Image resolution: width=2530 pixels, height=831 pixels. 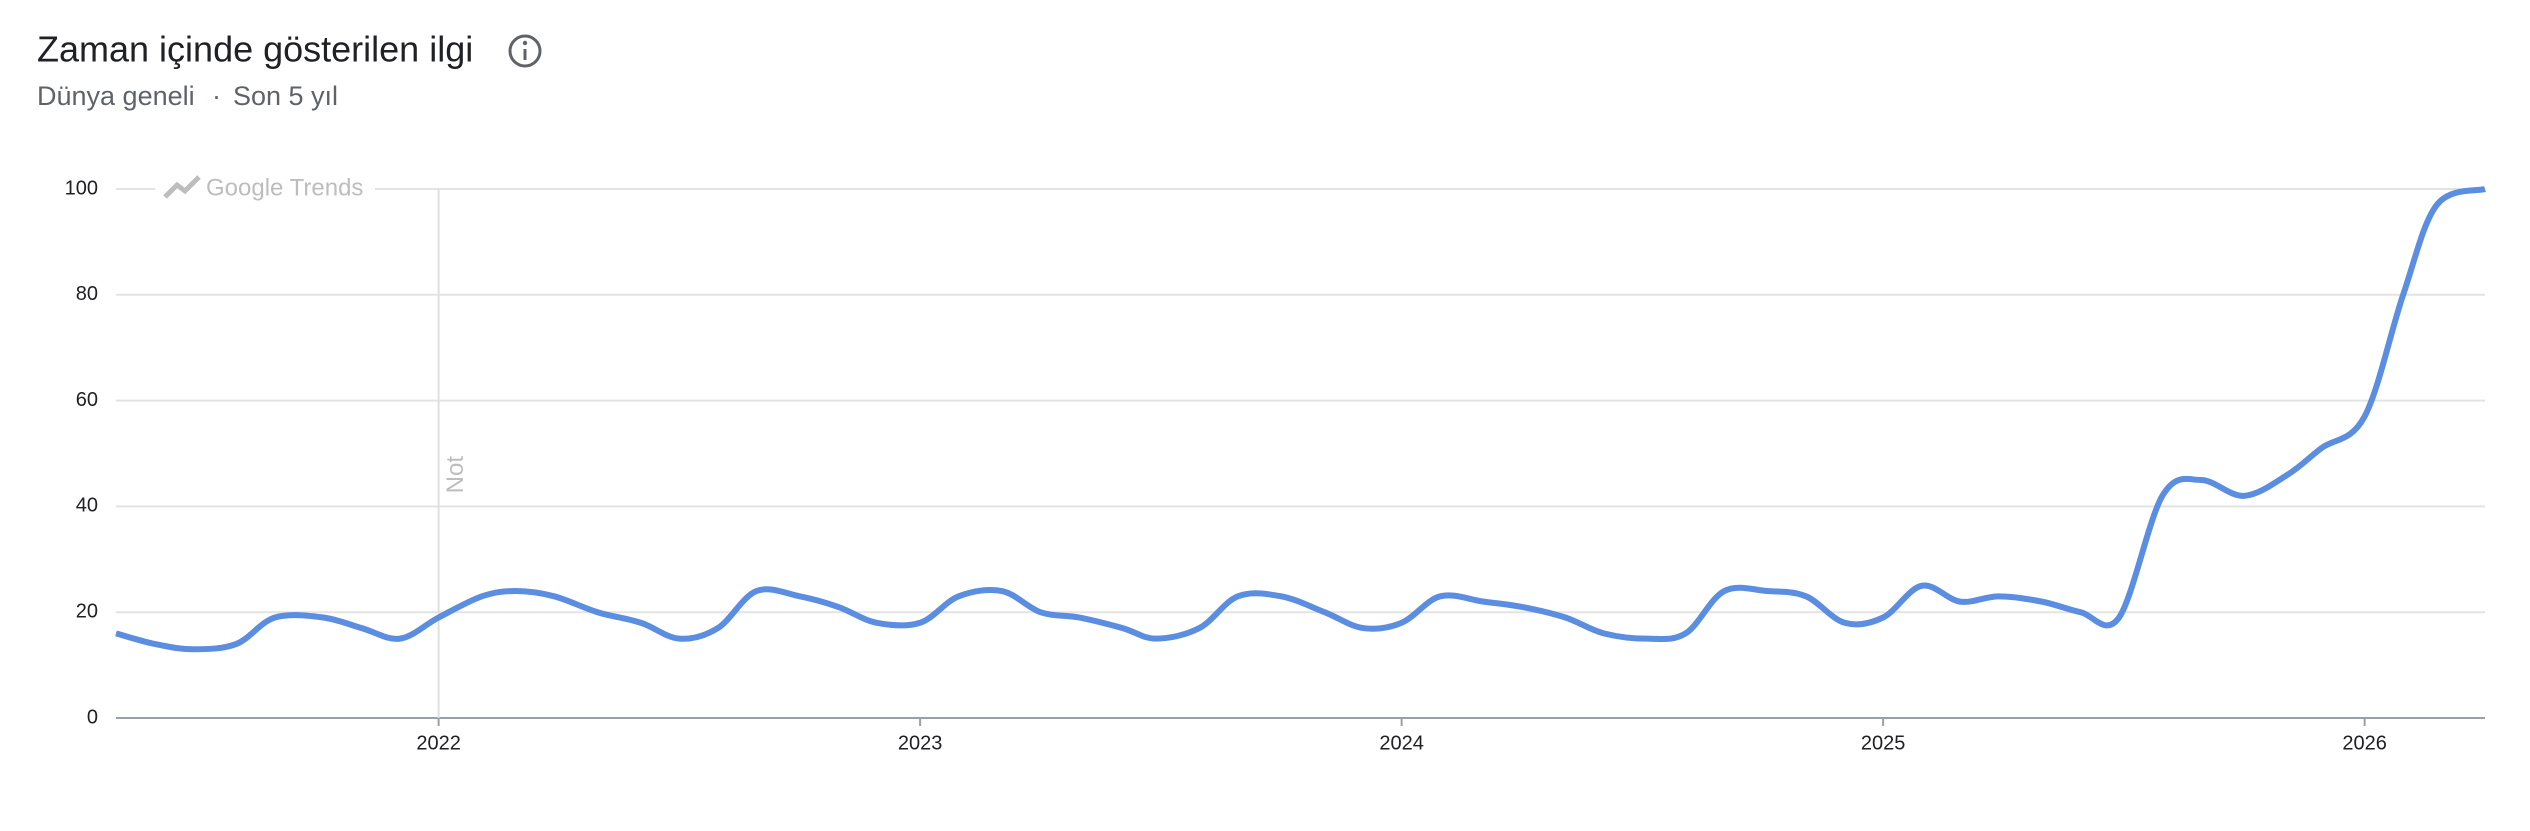 What do you see at coordinates (87, 611) in the screenshot?
I see `y-tick-label: 20` at bounding box center [87, 611].